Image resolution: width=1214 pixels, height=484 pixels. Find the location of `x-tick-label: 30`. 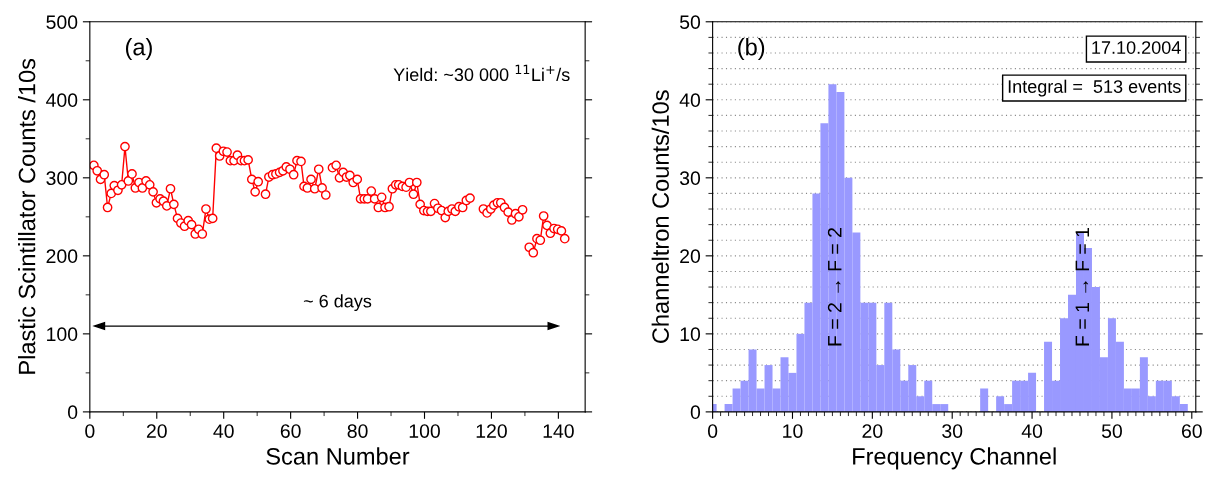

x-tick-label: 30 is located at coordinates (952, 431).